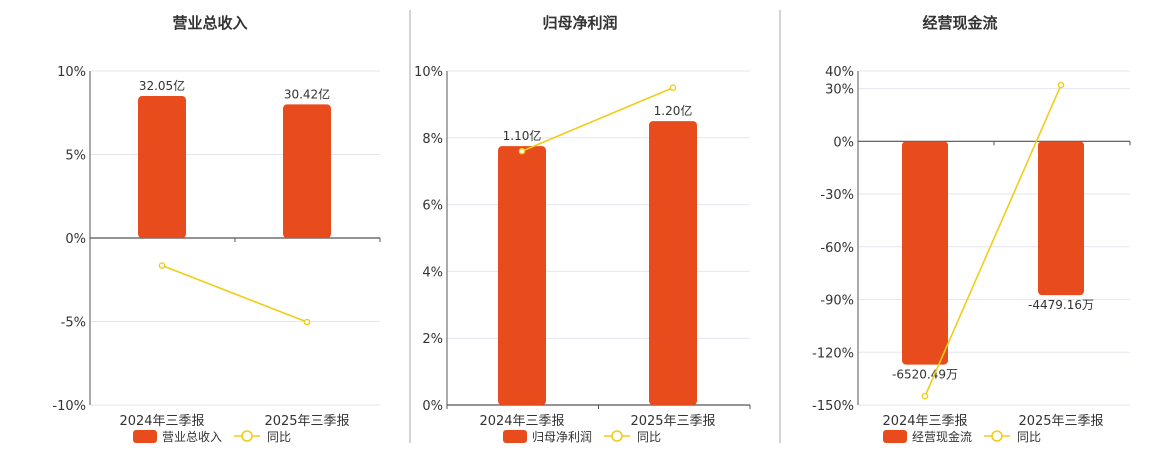 The image size is (1160, 450). What do you see at coordinates (162, 85) in the screenshot?
I see `bar-data-label: 32.05亿` at bounding box center [162, 85].